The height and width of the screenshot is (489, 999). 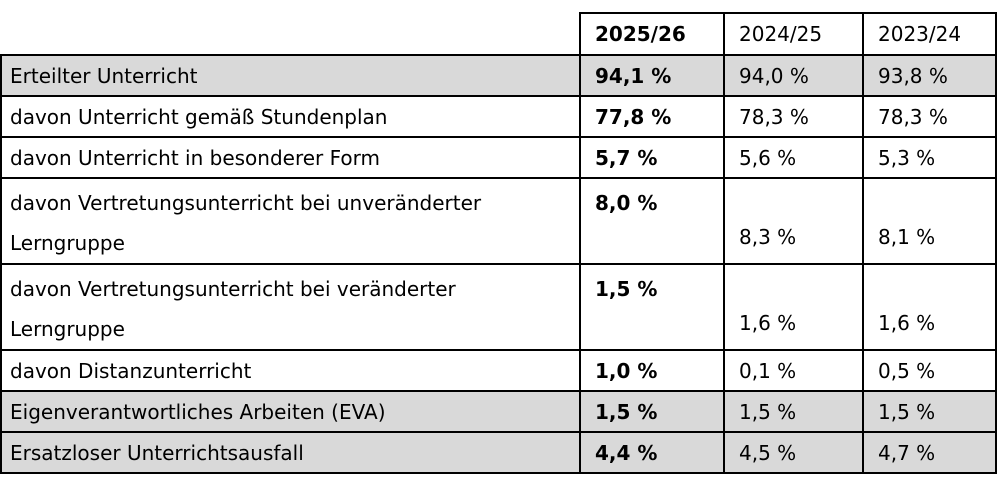 I want to click on value-2023-24: 0,5 %, so click(x=929, y=370).